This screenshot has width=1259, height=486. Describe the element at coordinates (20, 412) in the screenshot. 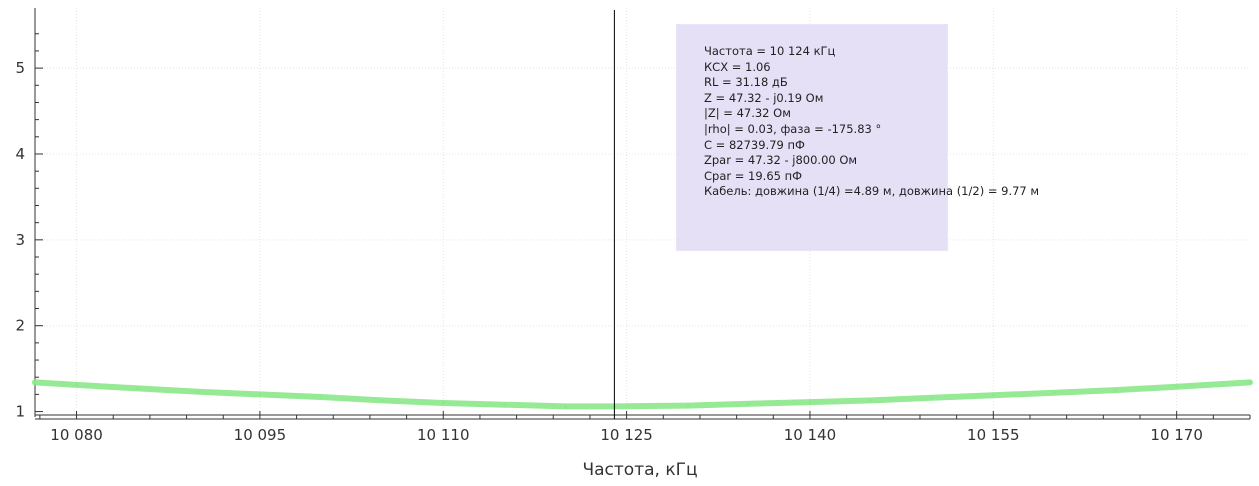

I see `y-tick-label: 1` at that location.